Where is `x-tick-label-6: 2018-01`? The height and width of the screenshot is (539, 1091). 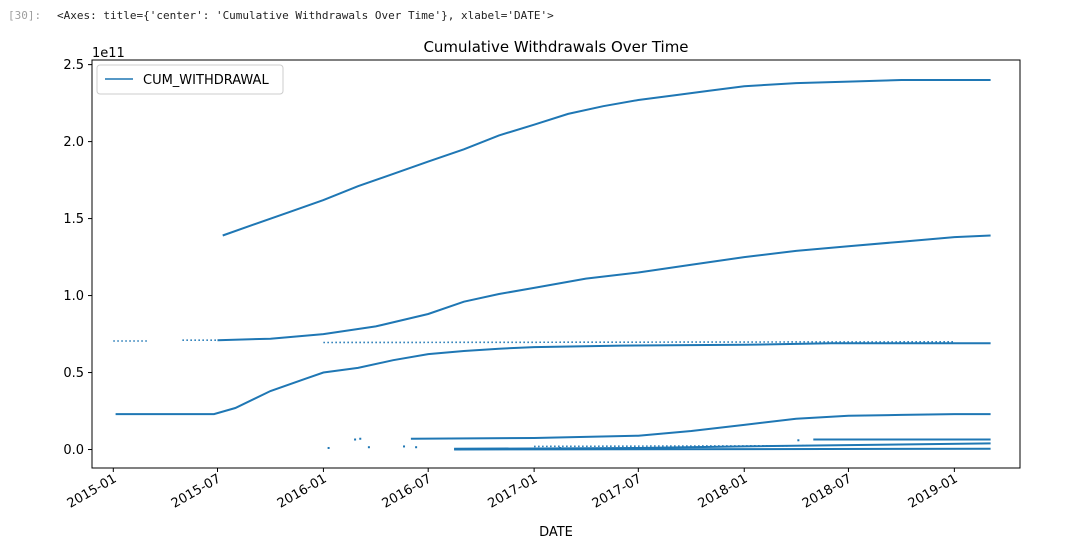
x-tick-label-6: 2018-01 is located at coordinates (723, 491).